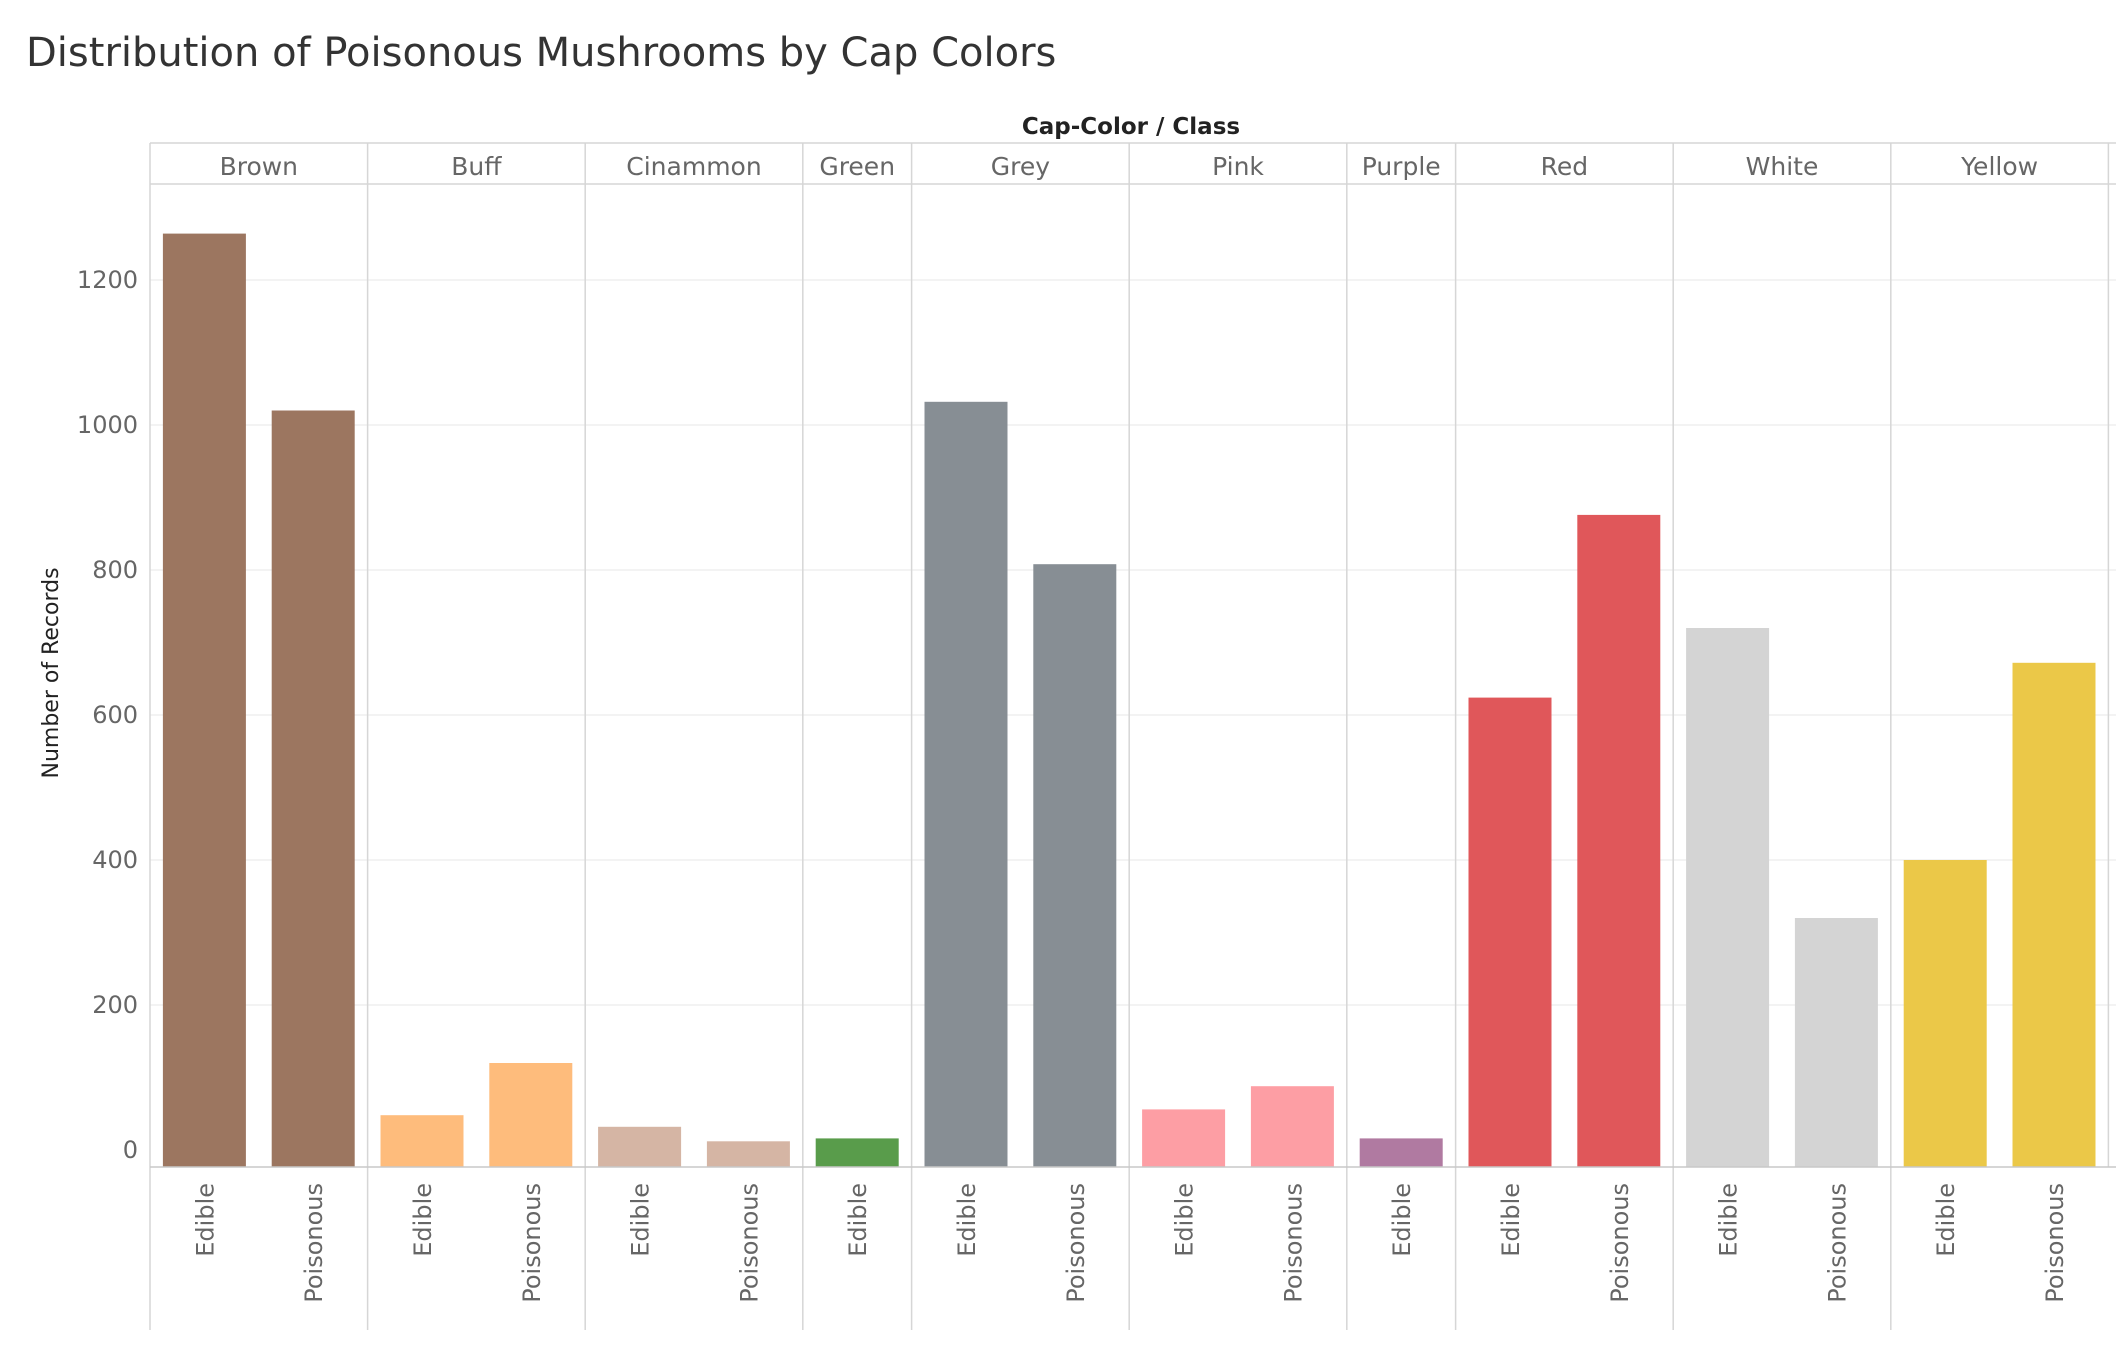  Describe the element at coordinates (51, 672) in the screenshot. I see `y-axis-title: Number of Records` at that location.